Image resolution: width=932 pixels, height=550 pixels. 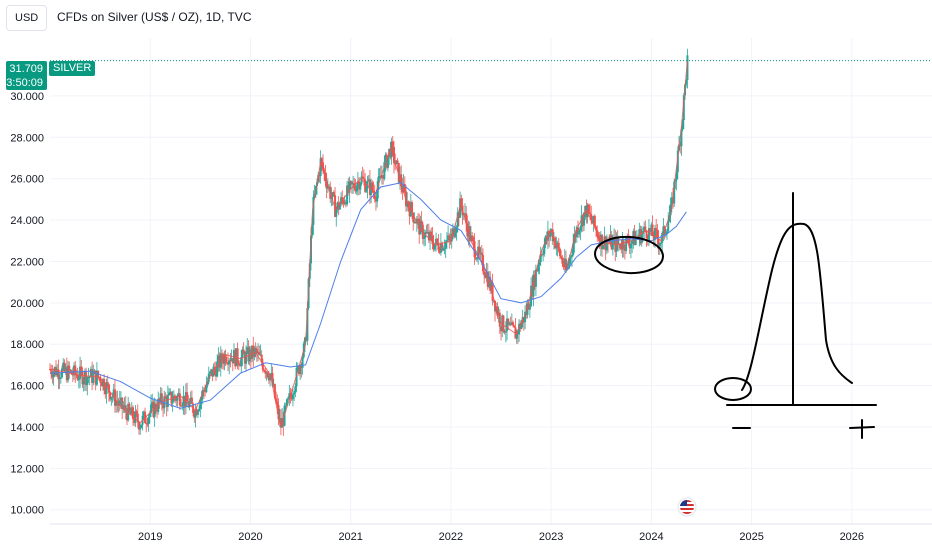 I want to click on us-flag-icon, so click(x=687, y=507).